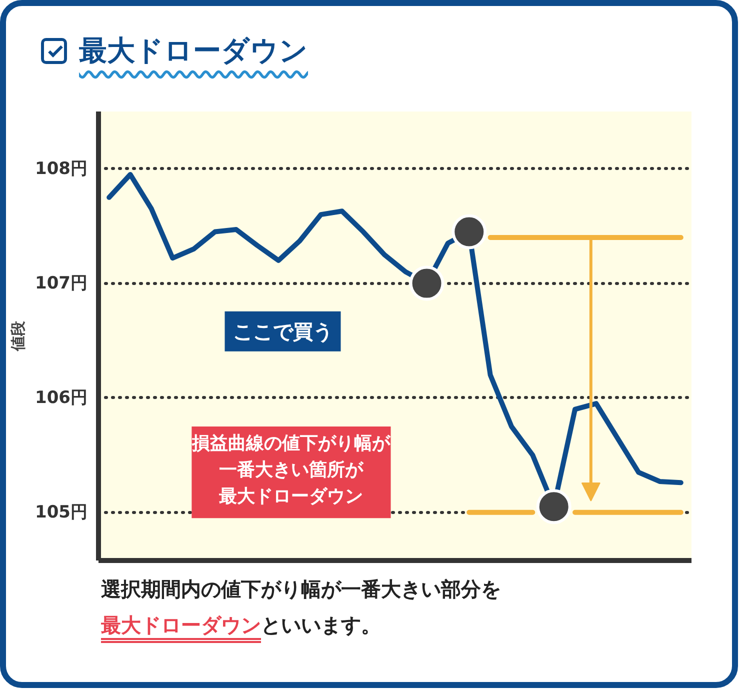 The height and width of the screenshot is (700, 750). I want to click on text: といいます。, so click(321, 625).